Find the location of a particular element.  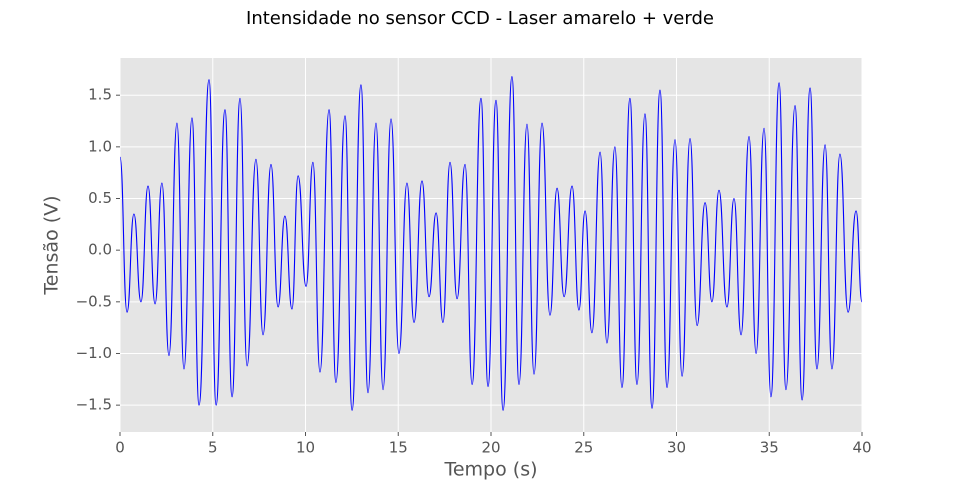

y-tick-label: −0.5 is located at coordinates (94, 301).